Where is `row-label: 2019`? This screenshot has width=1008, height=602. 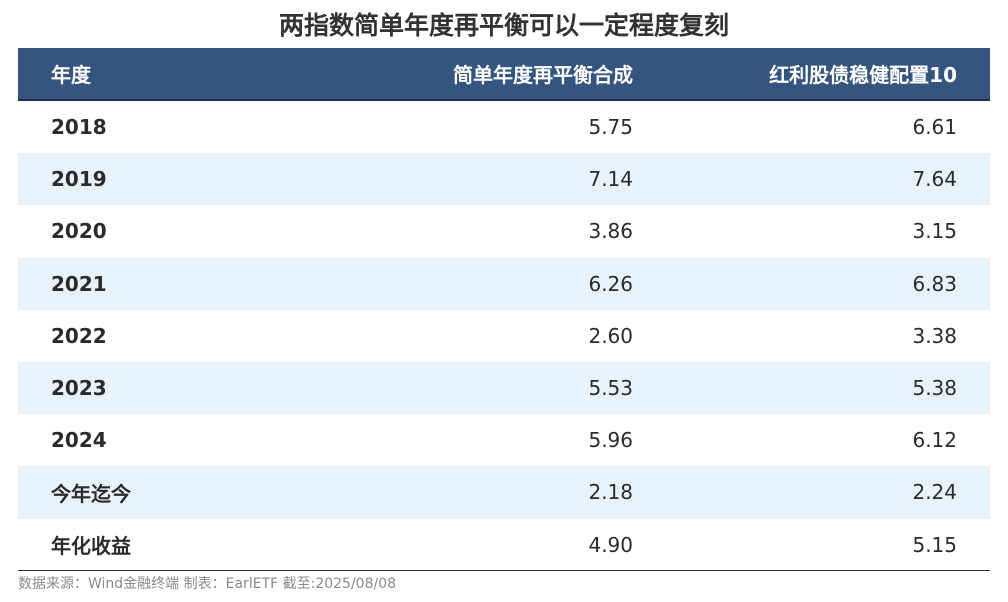 row-label: 2019 is located at coordinates (79, 179).